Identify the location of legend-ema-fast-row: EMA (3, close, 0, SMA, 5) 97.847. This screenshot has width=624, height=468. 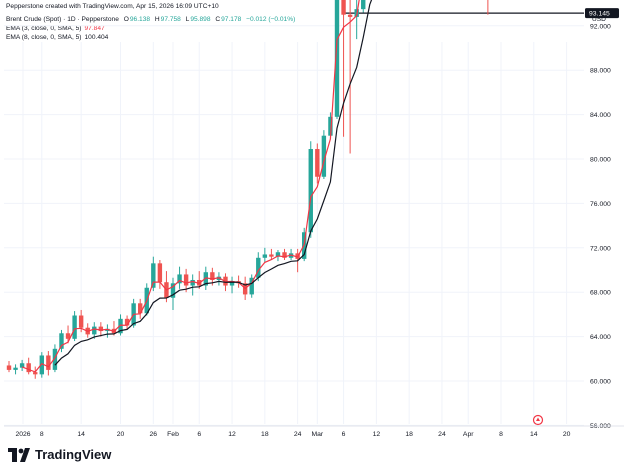
(57, 29).